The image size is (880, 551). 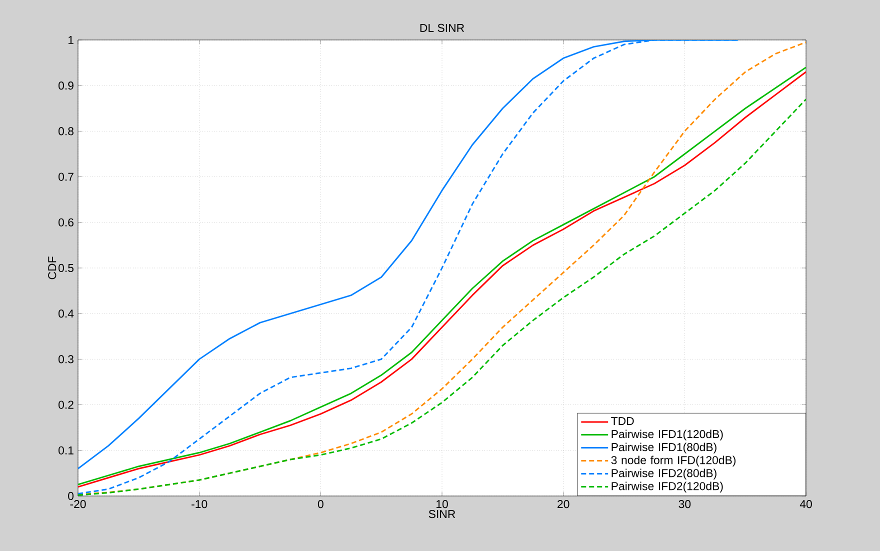 What do you see at coordinates (622, 421) in the screenshot?
I see `legend-label: TDD` at bounding box center [622, 421].